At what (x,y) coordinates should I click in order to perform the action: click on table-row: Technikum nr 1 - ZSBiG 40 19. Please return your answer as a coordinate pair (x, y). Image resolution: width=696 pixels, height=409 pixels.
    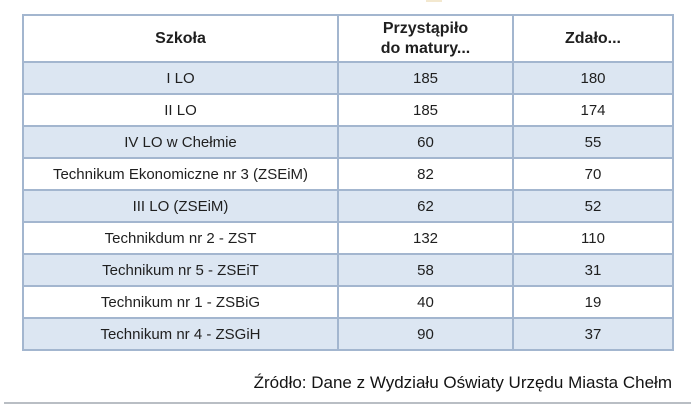
    Looking at the image, I should click on (348, 302).